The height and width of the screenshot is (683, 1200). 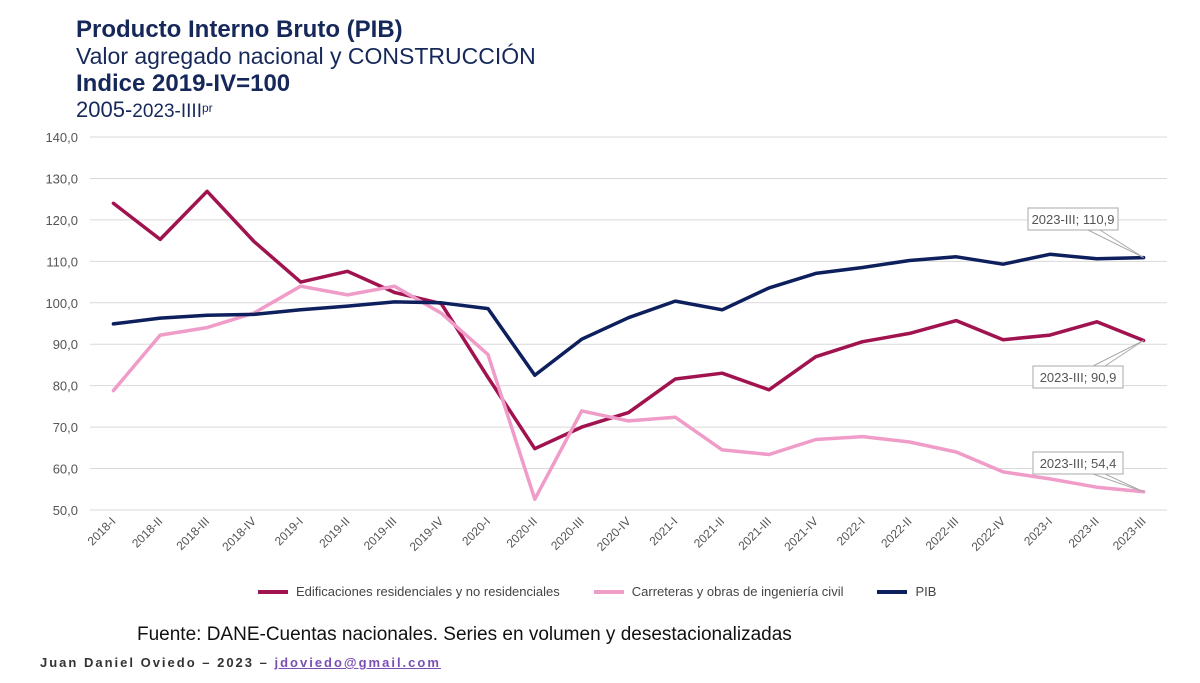 What do you see at coordinates (167, 111) in the screenshot?
I see `period-end: 2023-IIII` at bounding box center [167, 111].